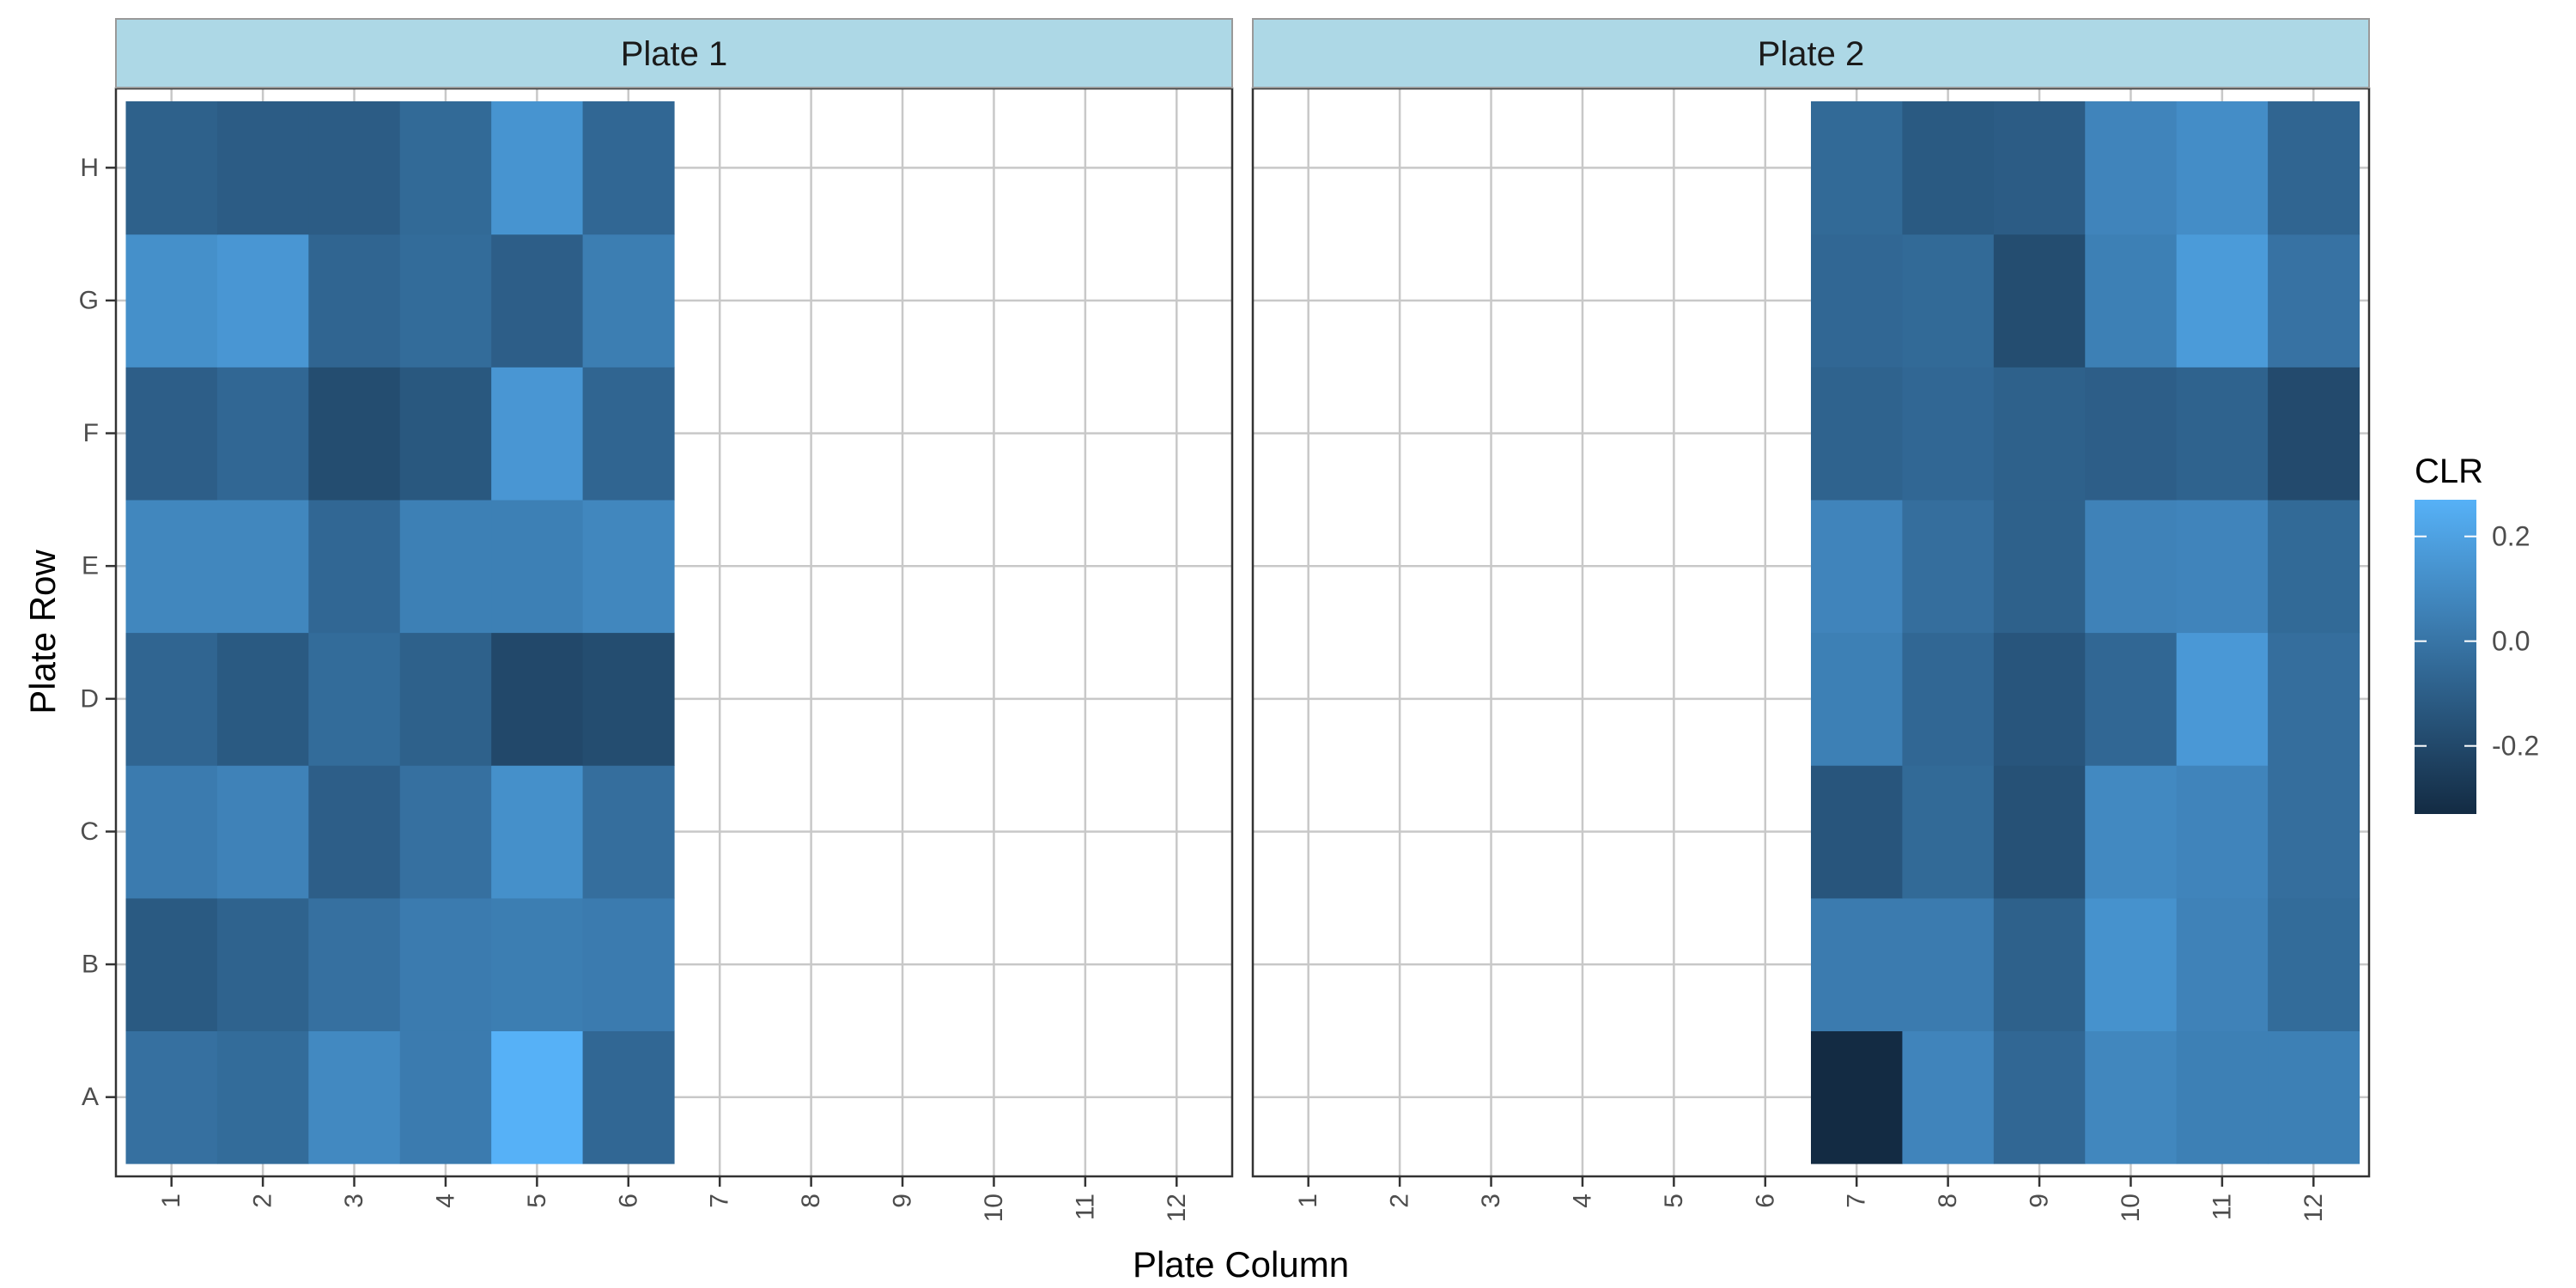  What do you see at coordinates (446, 434) in the screenshot?
I see `tile-F4` at bounding box center [446, 434].